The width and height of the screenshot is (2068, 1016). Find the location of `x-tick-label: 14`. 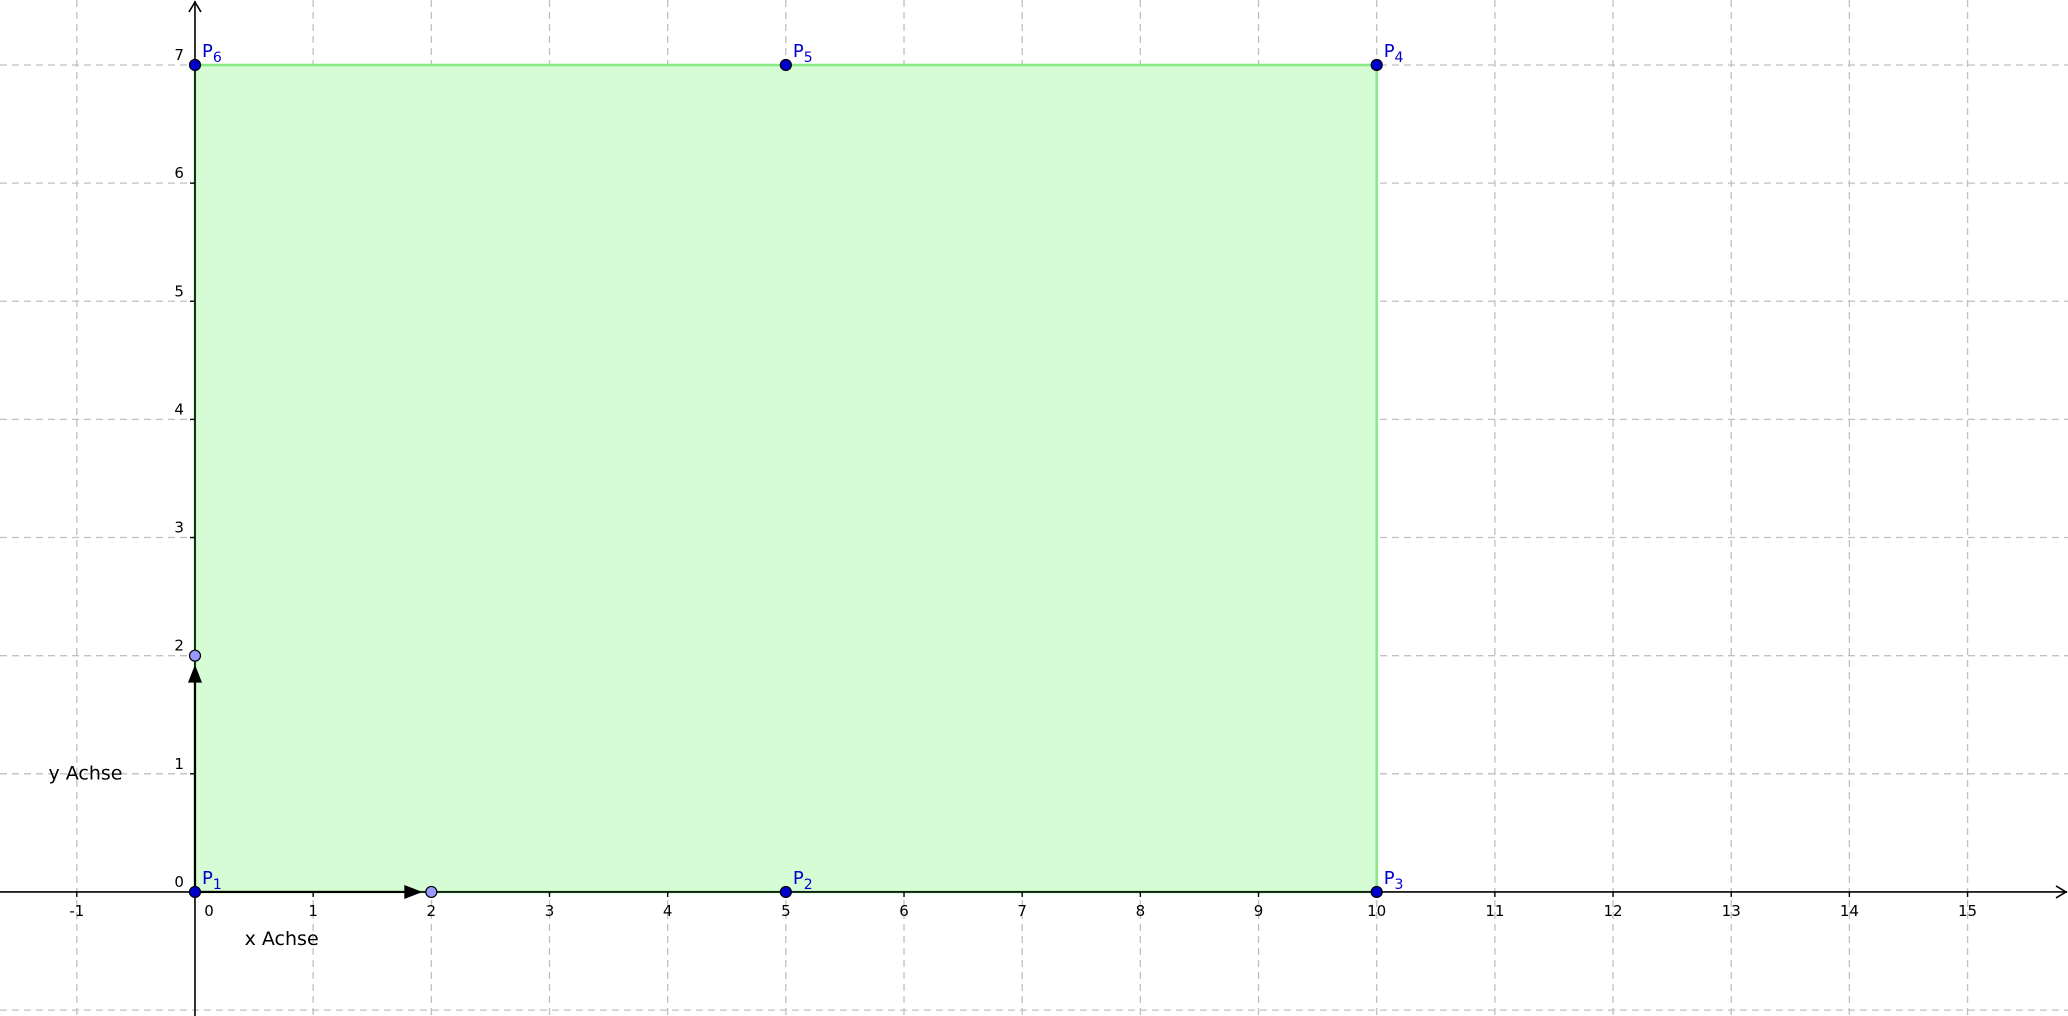

x-tick-label: 14 is located at coordinates (1849, 911).